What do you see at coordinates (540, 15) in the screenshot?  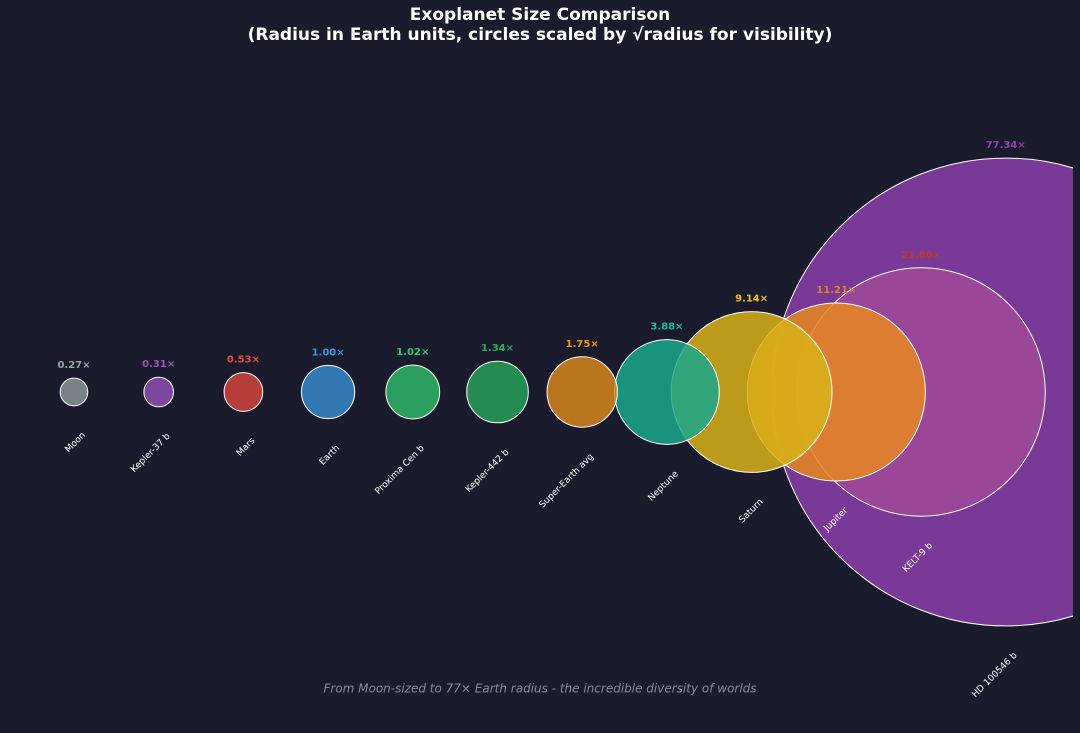 I see `chart-title: Exoplanet Size Comparison` at bounding box center [540, 15].